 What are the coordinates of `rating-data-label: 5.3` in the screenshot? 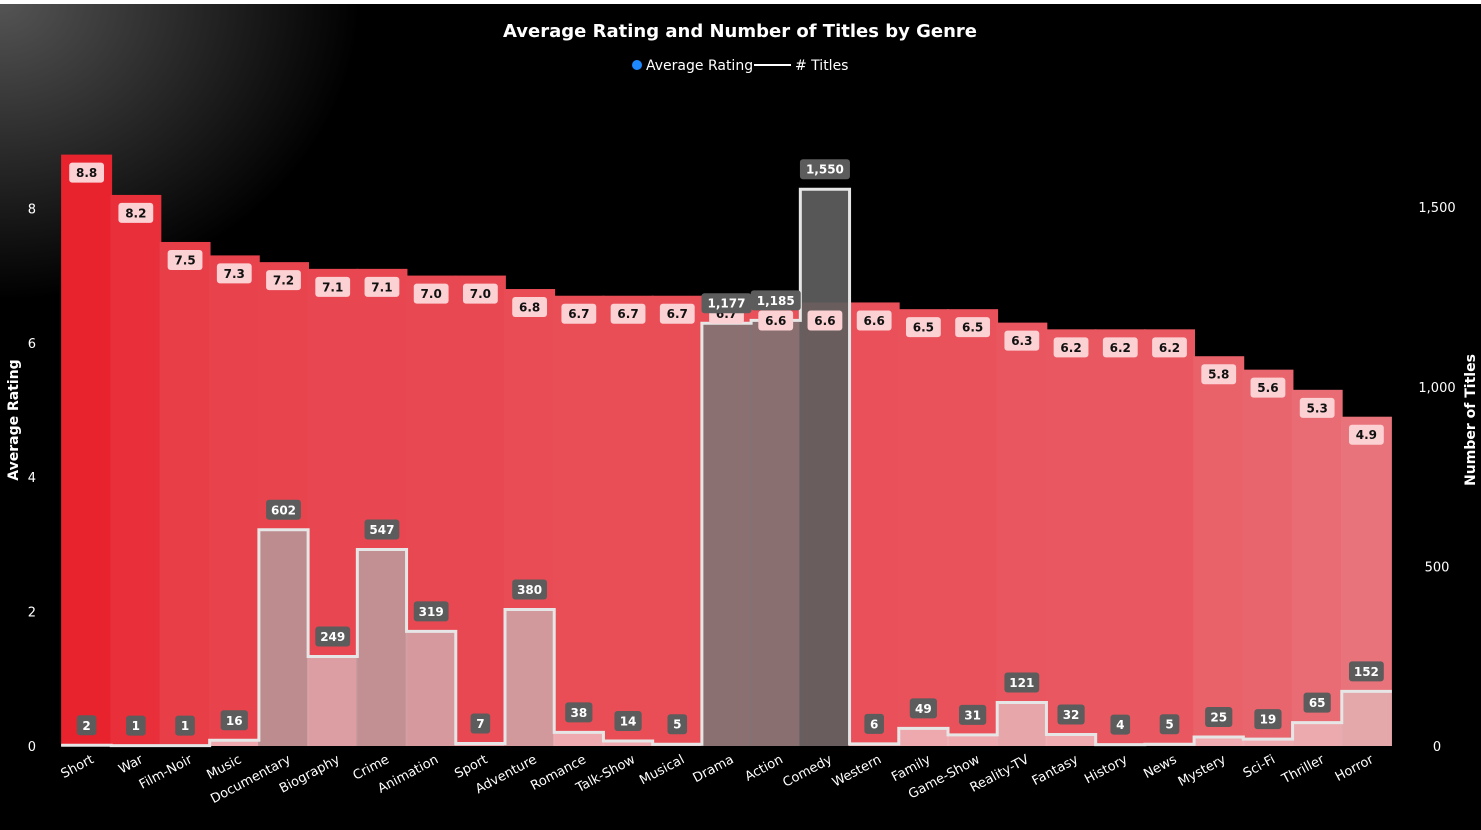 It's located at (1317, 408).